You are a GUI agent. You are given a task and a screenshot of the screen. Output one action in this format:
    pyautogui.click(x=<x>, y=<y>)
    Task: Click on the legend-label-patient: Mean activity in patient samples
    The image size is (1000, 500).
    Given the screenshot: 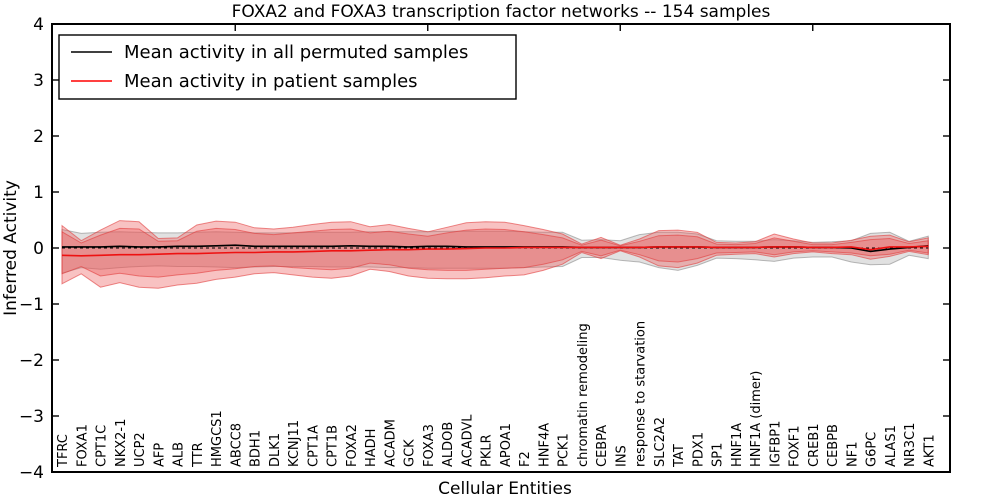 What is the action you would take?
    pyautogui.click(x=271, y=81)
    